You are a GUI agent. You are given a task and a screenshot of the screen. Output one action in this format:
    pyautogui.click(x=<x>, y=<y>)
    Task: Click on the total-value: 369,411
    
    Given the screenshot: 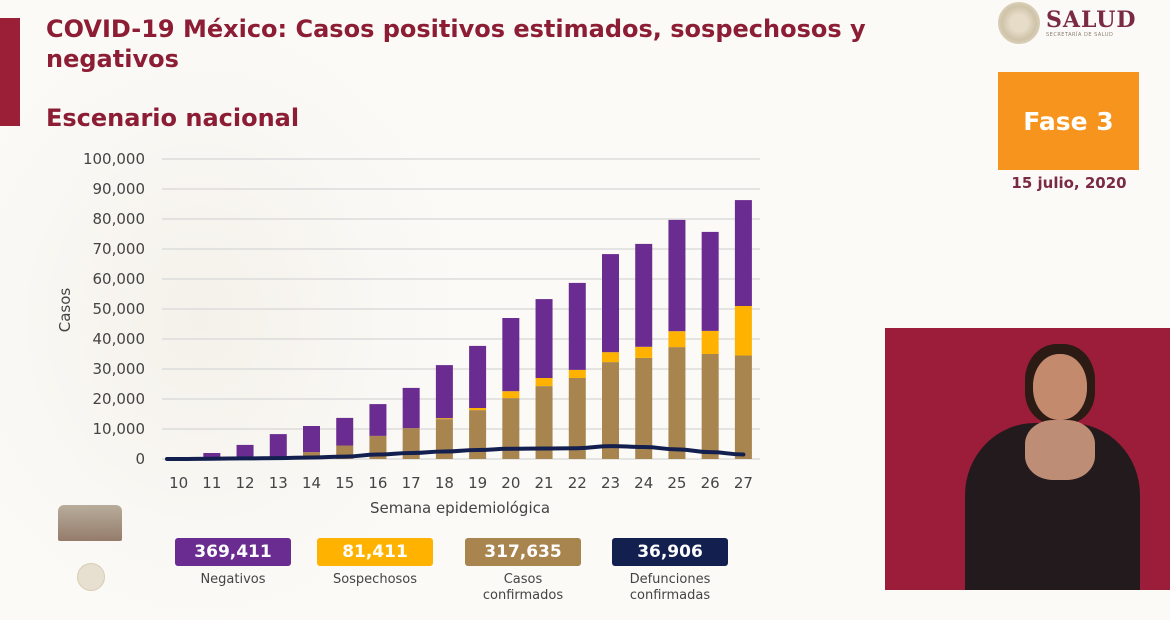 What is the action you would take?
    pyautogui.click(x=233, y=552)
    